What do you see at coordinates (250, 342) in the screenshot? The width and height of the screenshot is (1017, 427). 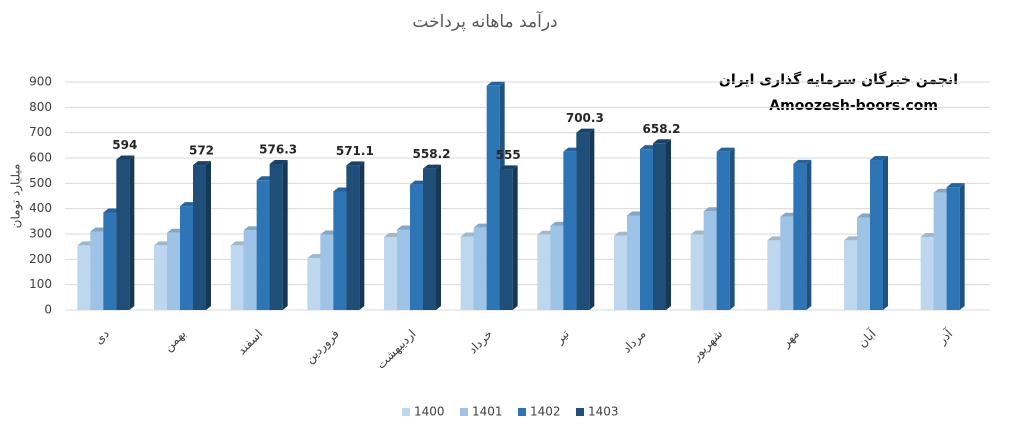 I see `x-tick-label: اسفند` at bounding box center [250, 342].